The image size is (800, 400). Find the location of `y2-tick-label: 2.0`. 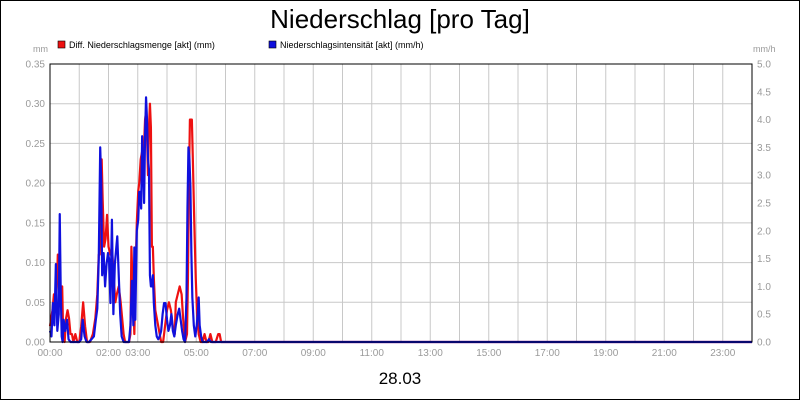

y2-tick-label: 2.0 is located at coordinates (764, 231).